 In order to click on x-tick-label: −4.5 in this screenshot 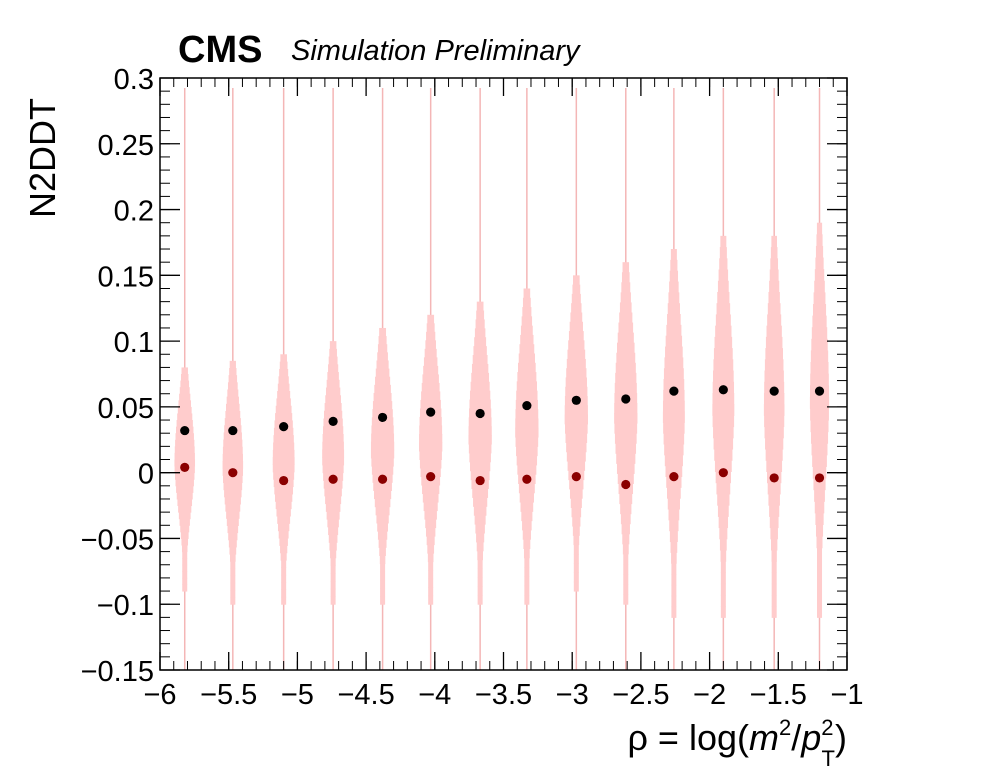, I will do `click(365, 695)`.